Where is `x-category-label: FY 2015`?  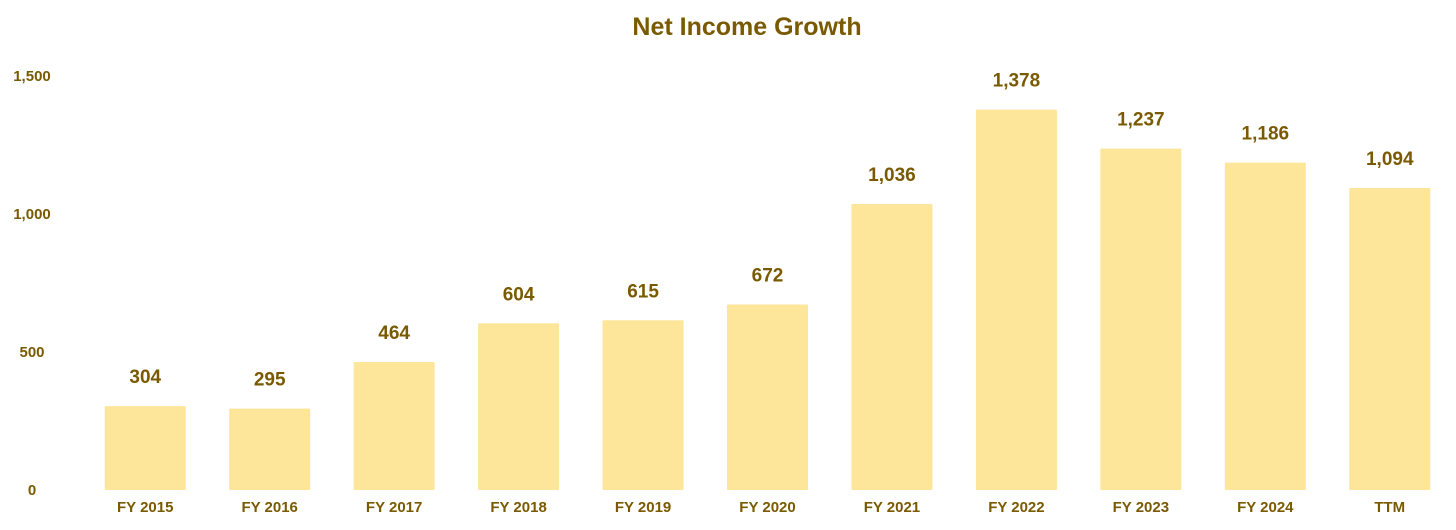
x-category-label: FY 2015 is located at coordinates (145, 507).